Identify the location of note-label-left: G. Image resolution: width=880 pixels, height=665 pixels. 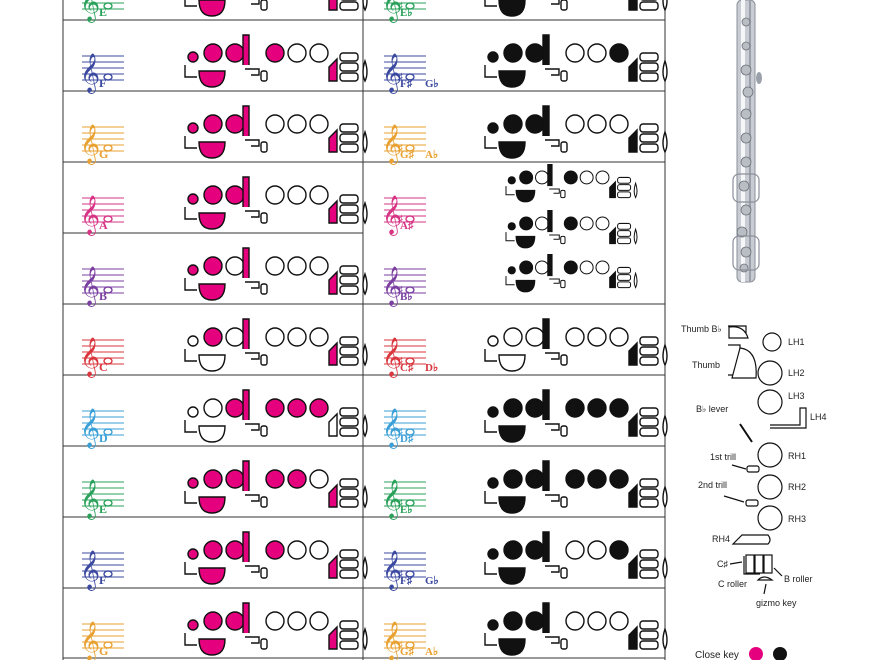
(103, 651).